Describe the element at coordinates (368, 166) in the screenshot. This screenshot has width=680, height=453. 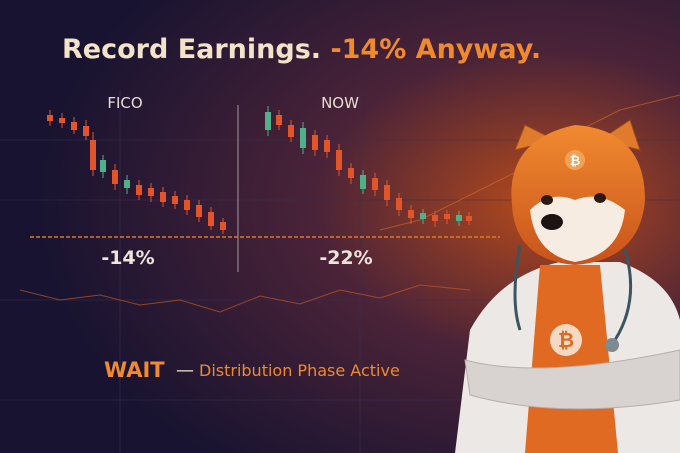
I see `candles-now` at that location.